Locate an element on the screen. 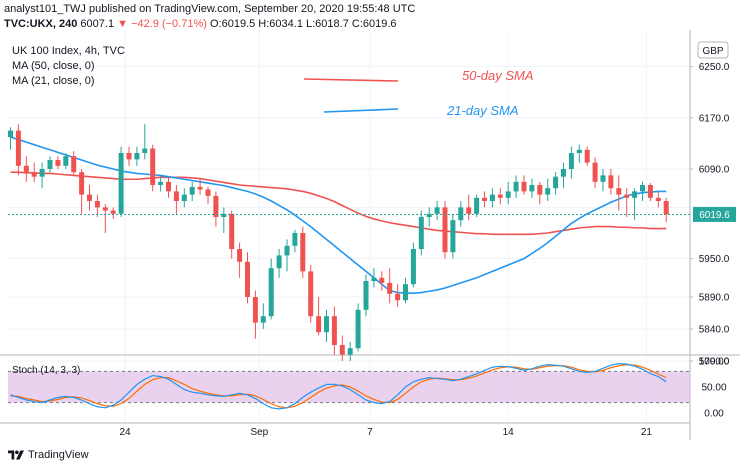 The width and height of the screenshot is (740, 472). time-tick-label: 14 is located at coordinates (509, 432).